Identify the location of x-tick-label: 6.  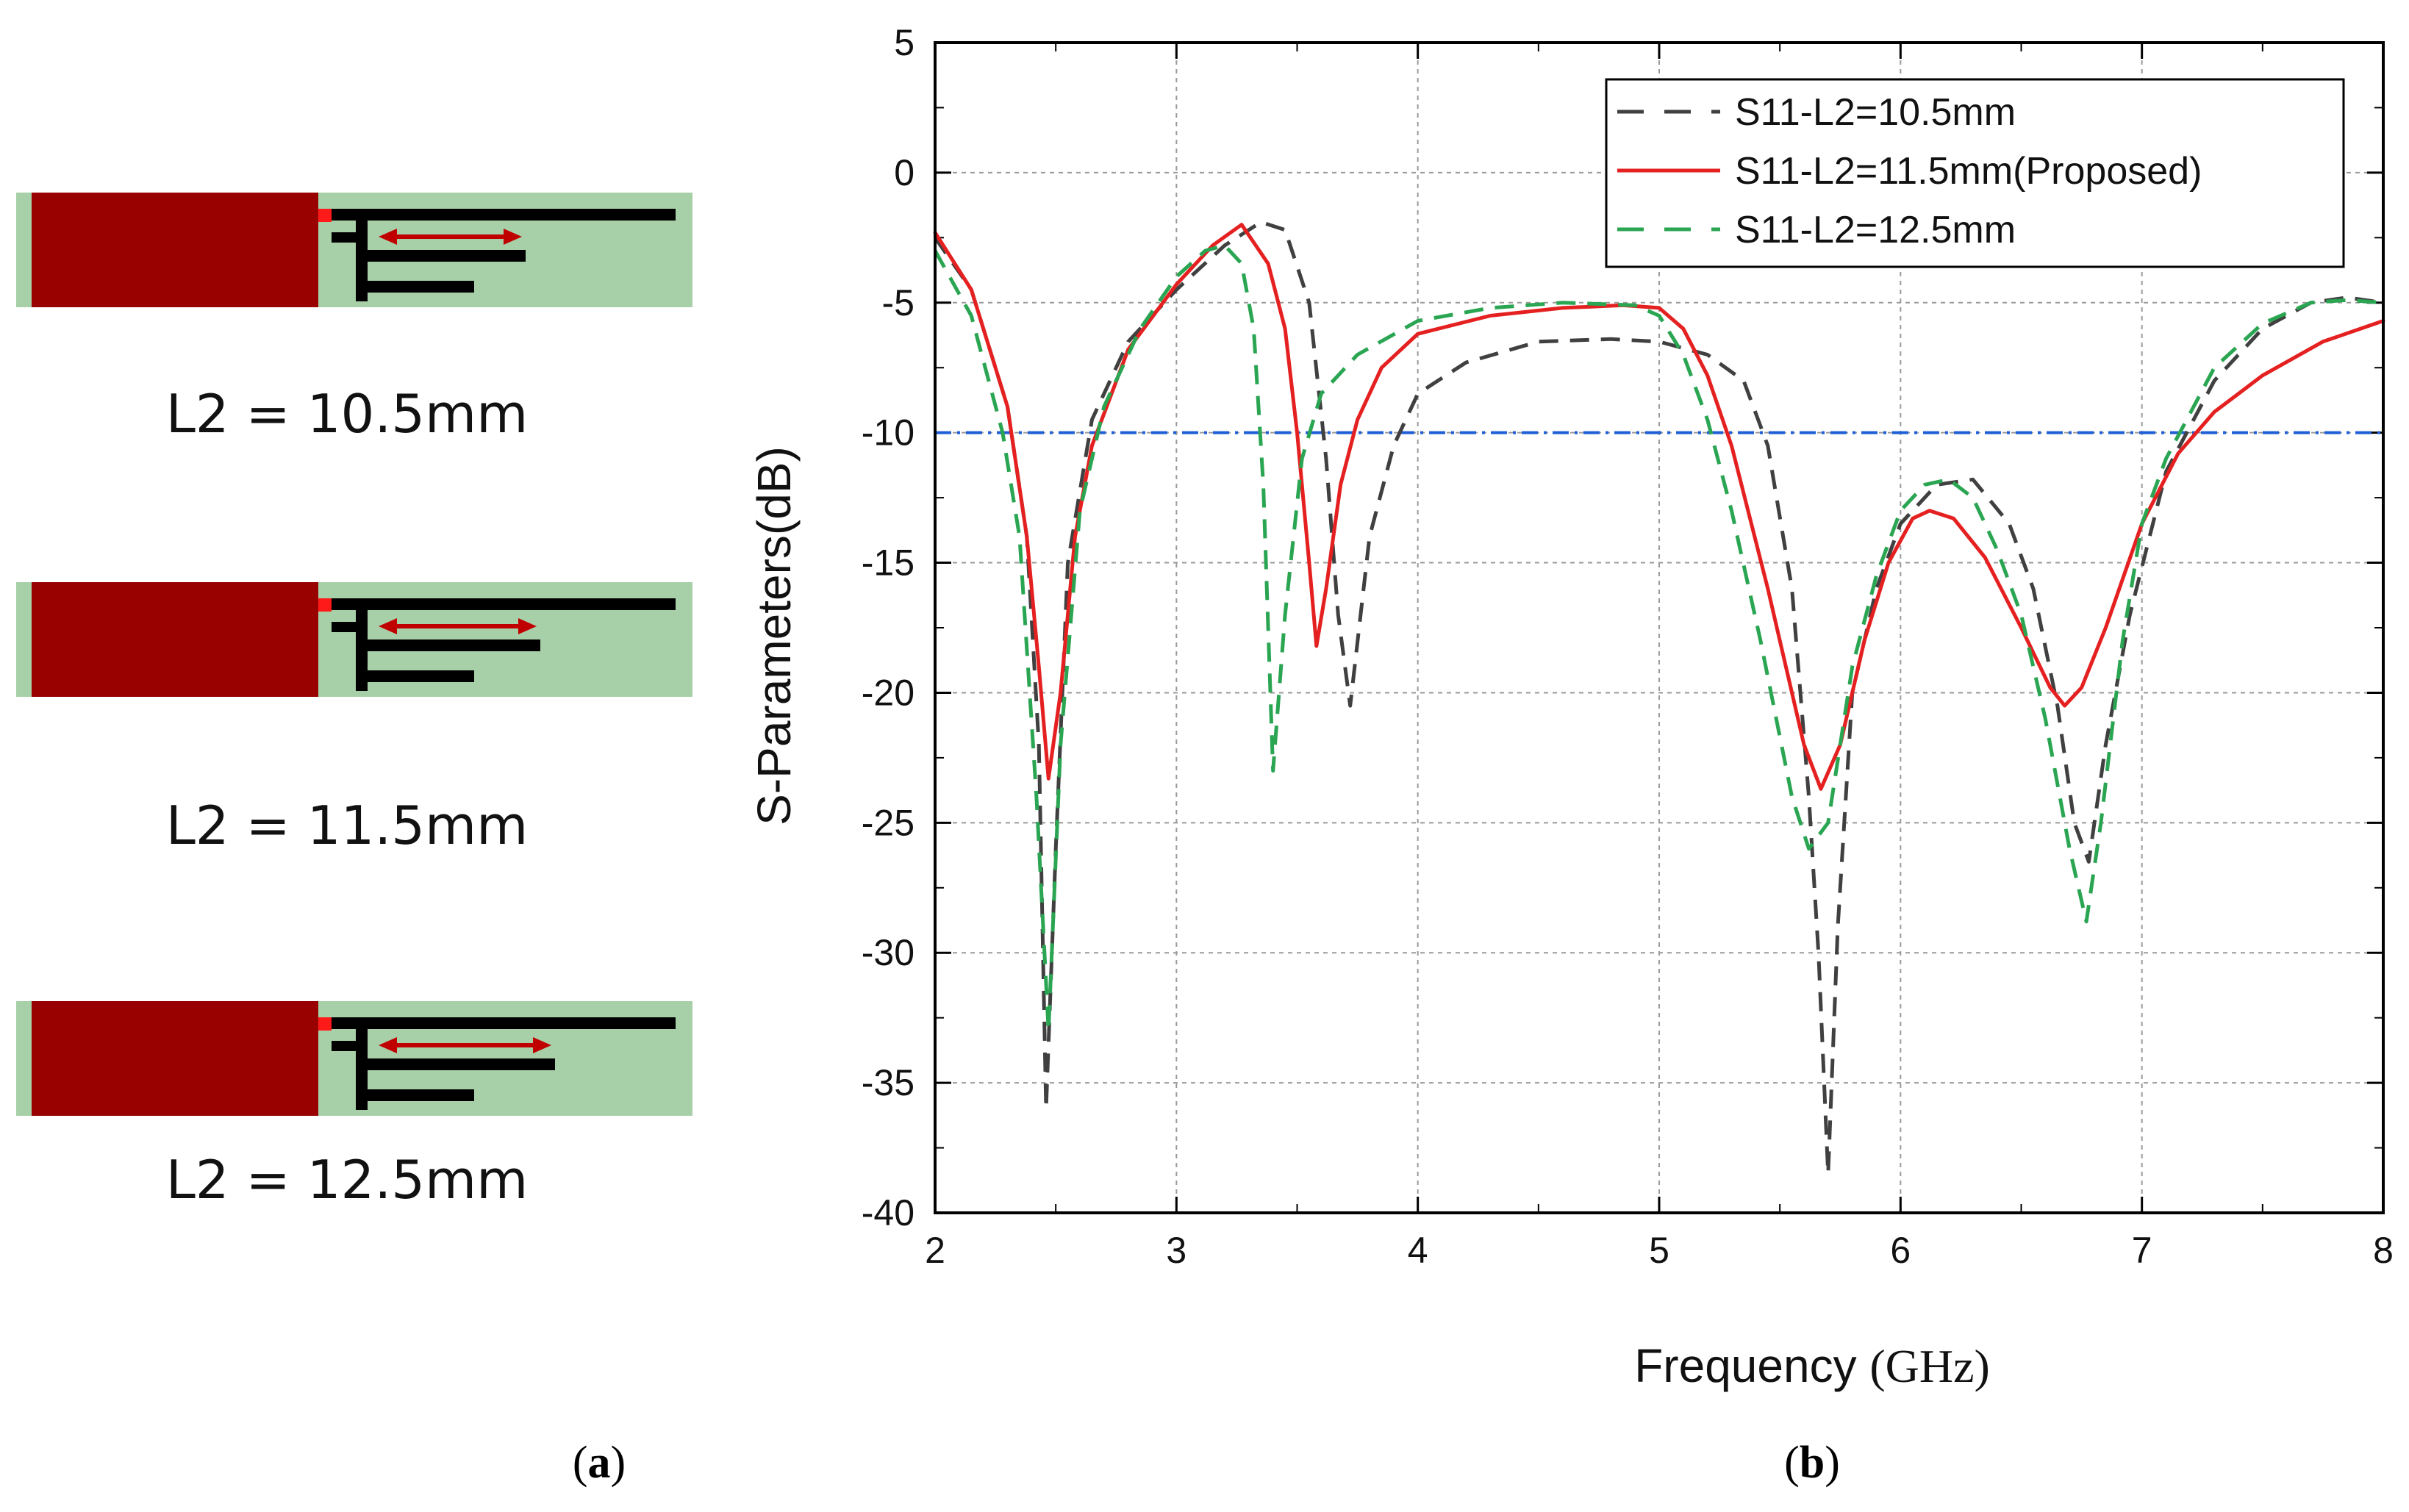
(1900, 1250).